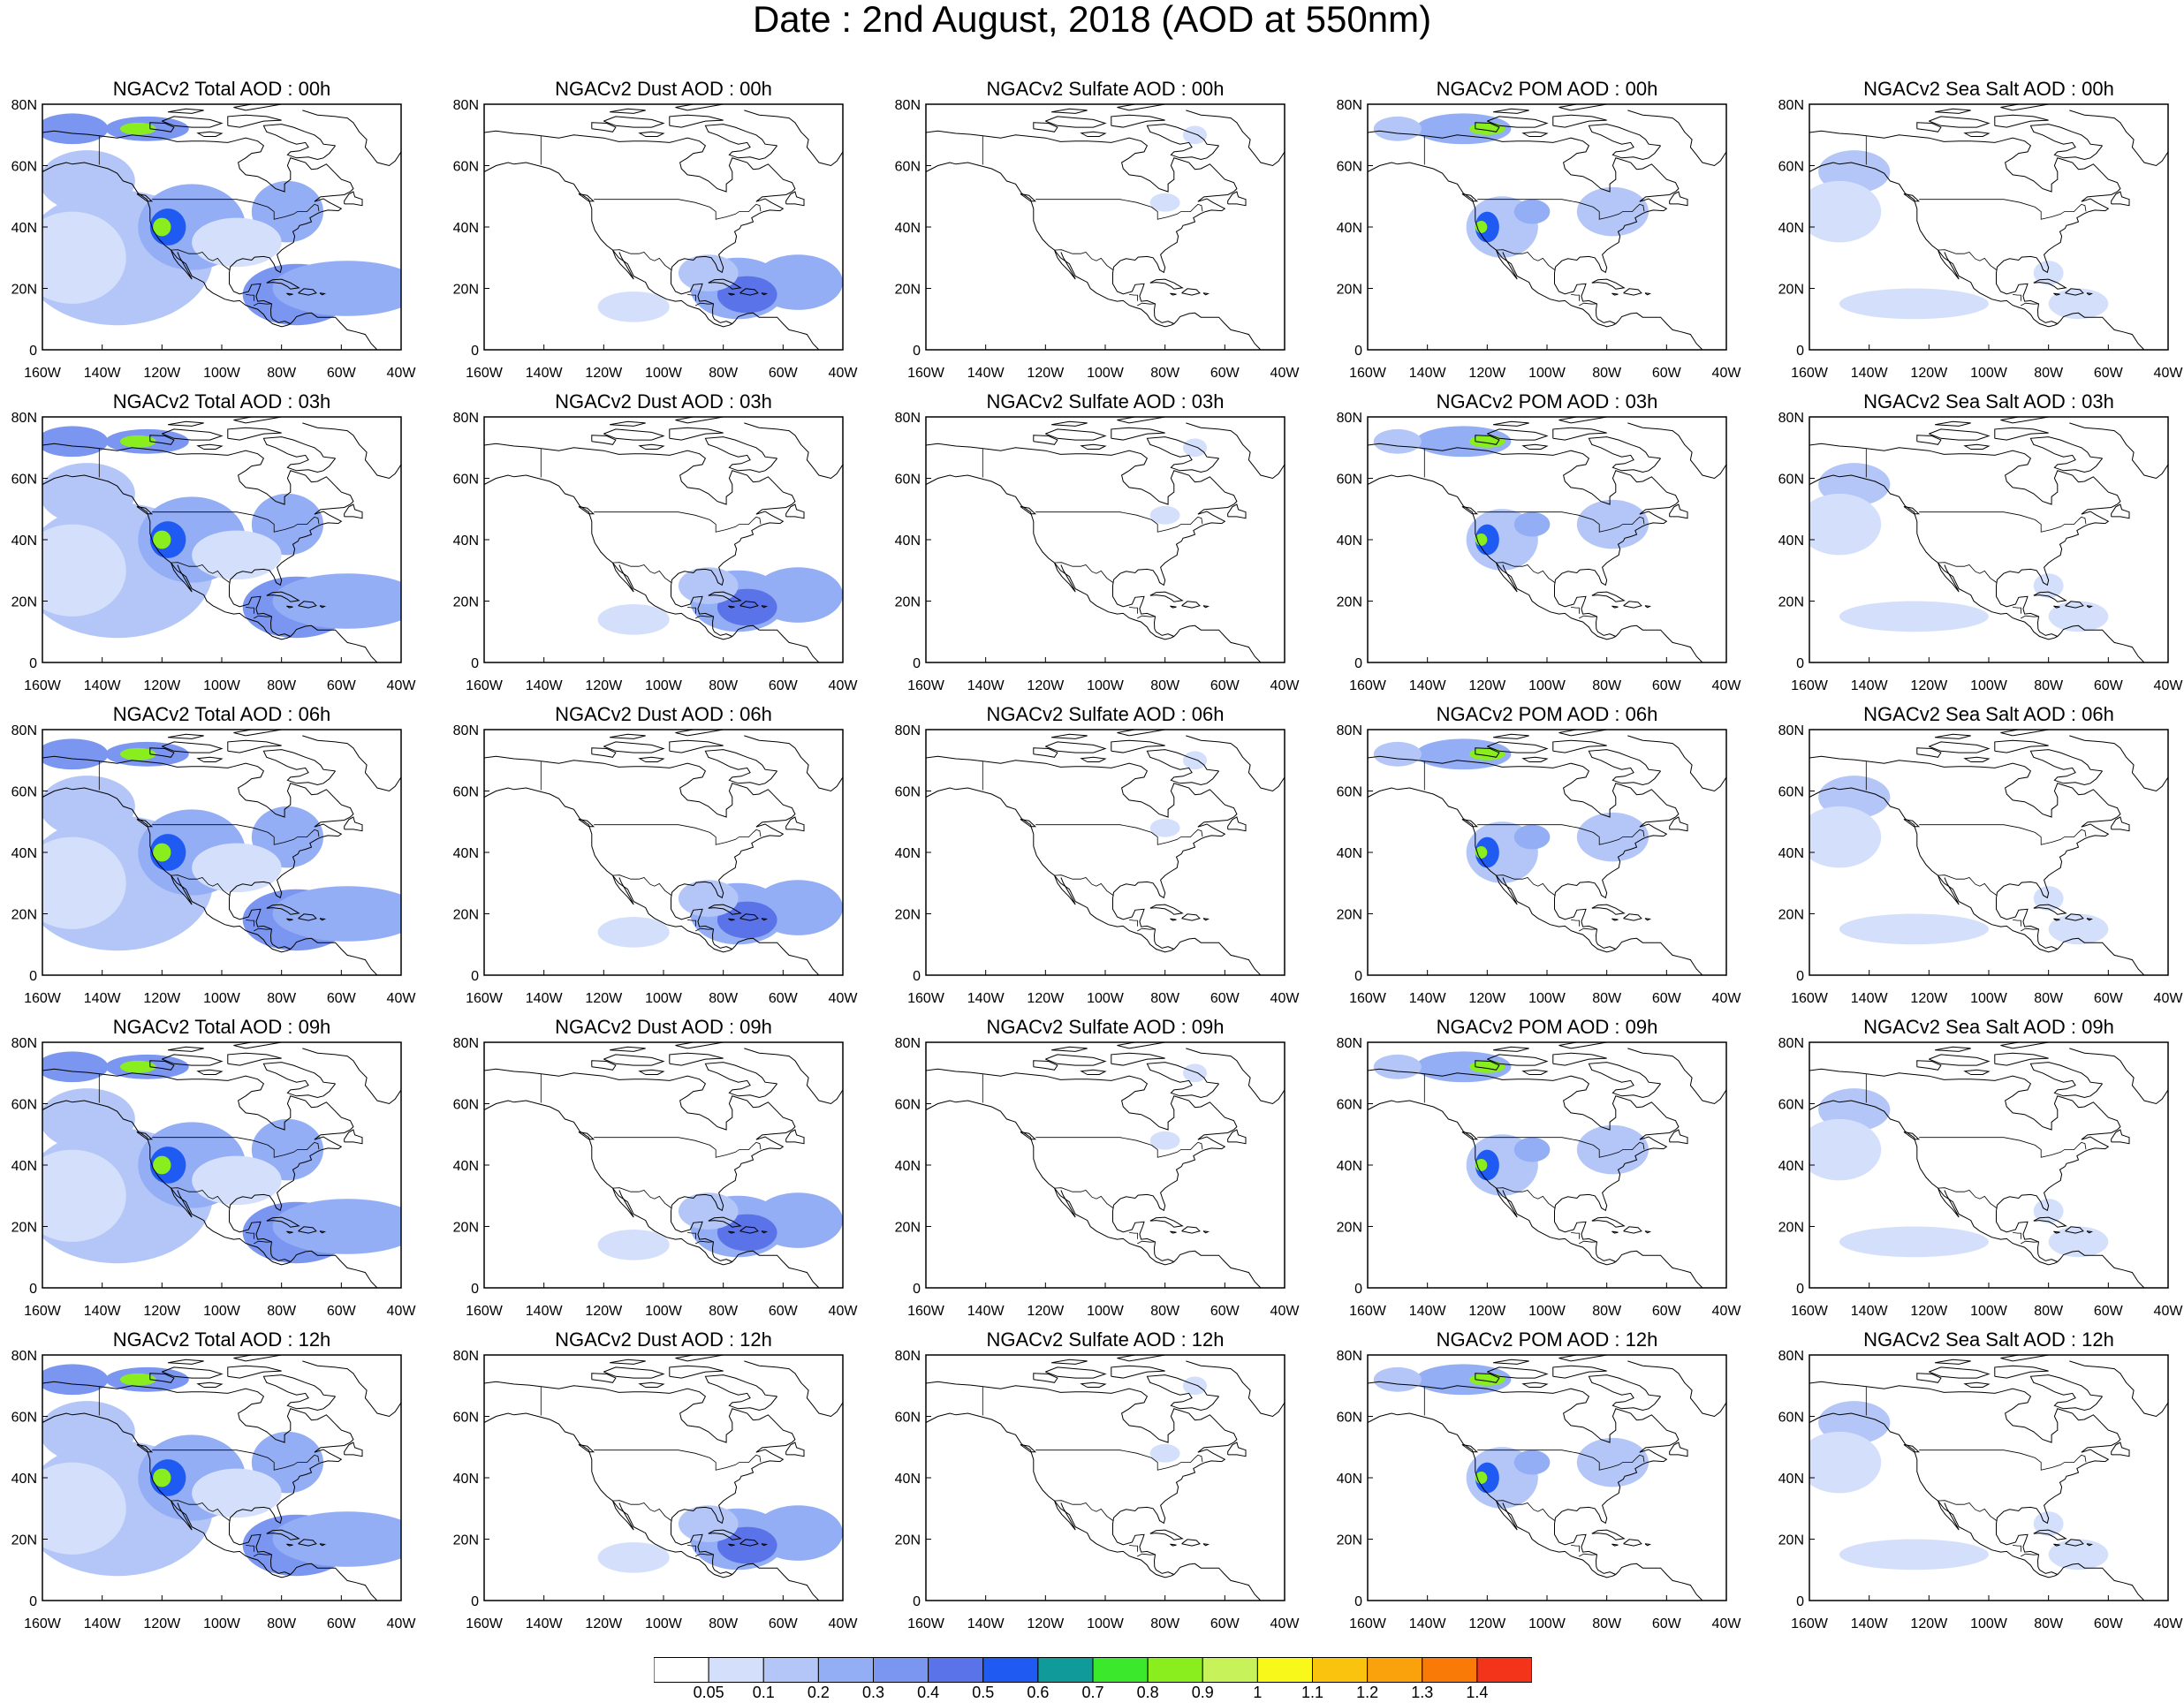 Image resolution: width=2184 pixels, height=1703 pixels. What do you see at coordinates (1147, 1692) in the screenshot?
I see `colorbar-label: 0.8` at bounding box center [1147, 1692].